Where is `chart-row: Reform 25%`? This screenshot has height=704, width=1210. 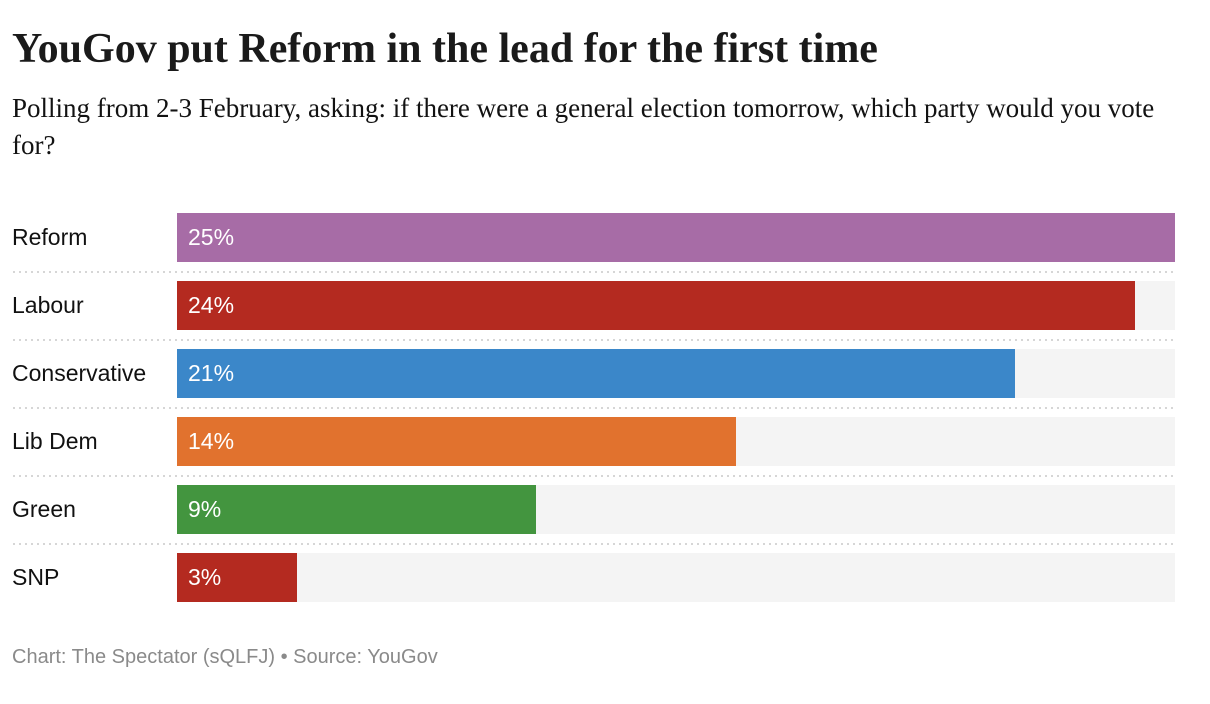
chart-row: Reform 25% is located at coordinates (593, 247).